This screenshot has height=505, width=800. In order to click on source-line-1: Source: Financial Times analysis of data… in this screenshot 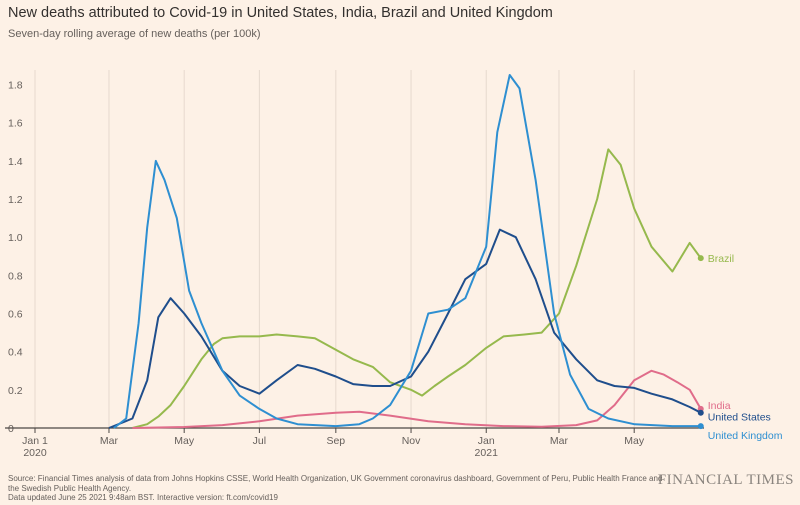, I will do `click(335, 478)`.